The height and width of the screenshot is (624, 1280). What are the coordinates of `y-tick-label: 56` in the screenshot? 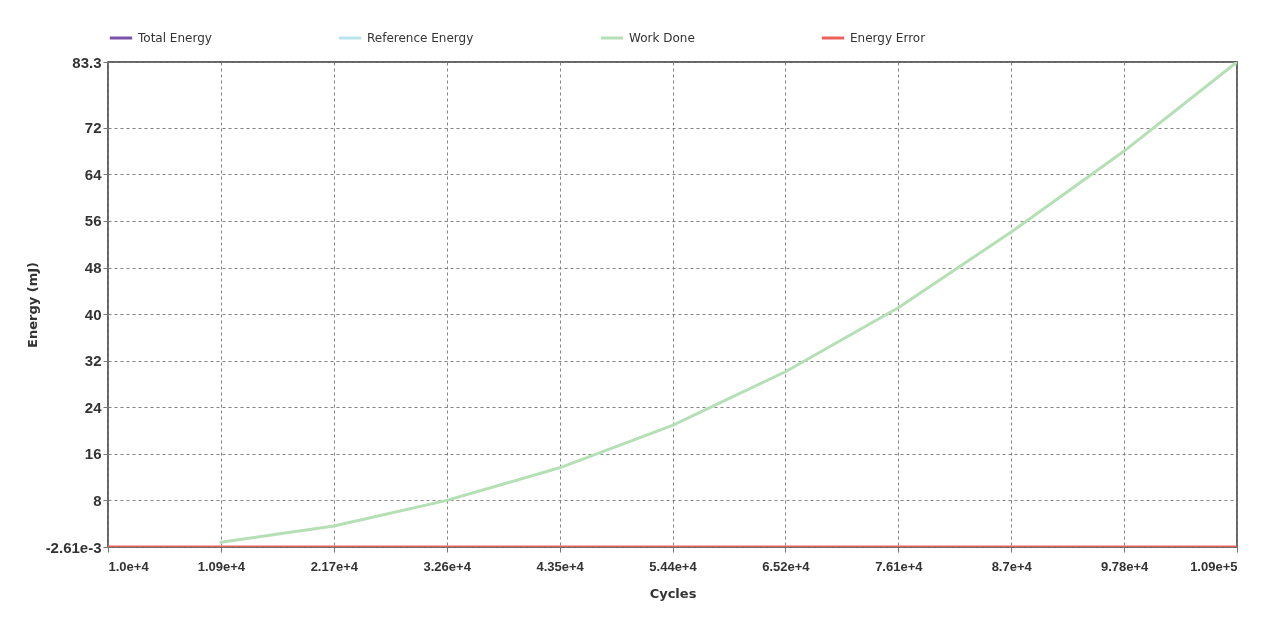 It's located at (93, 221).